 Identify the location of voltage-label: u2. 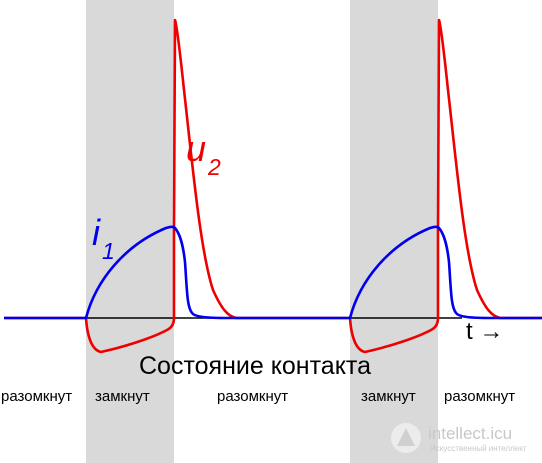
(203, 154).